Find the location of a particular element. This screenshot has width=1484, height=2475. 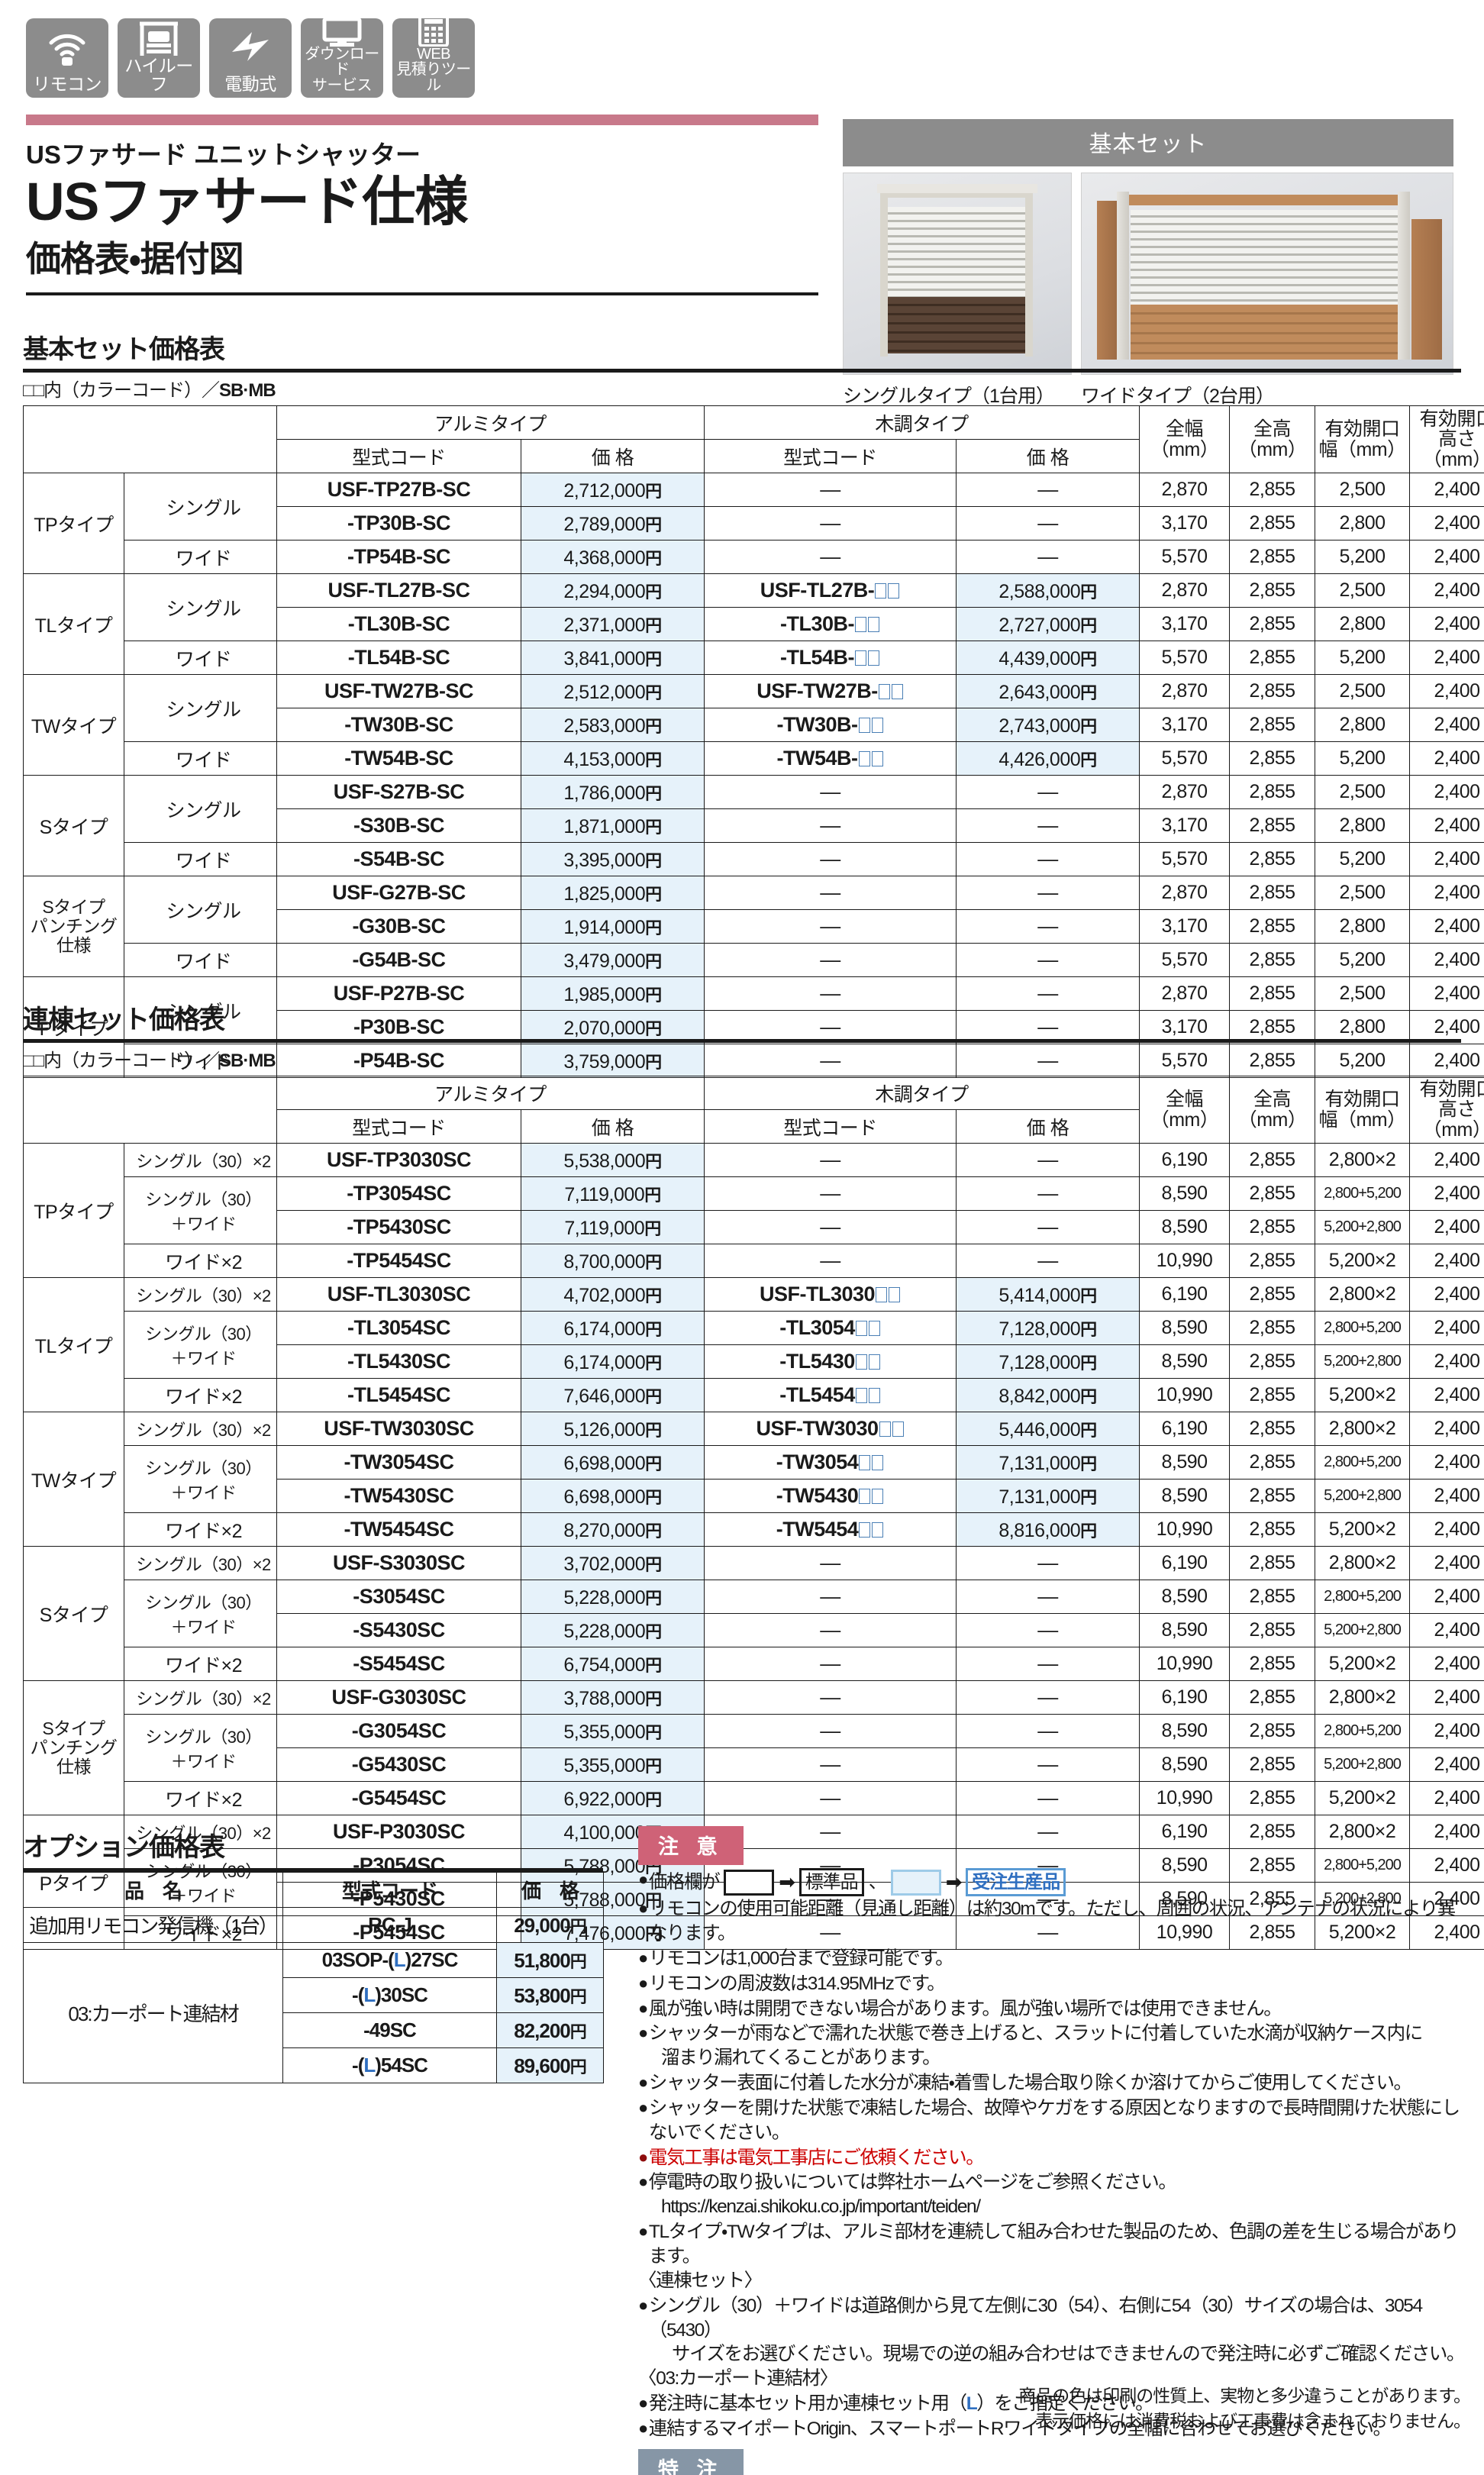

open-width-cell: 5,200×2 is located at coordinates (1363, 1261).